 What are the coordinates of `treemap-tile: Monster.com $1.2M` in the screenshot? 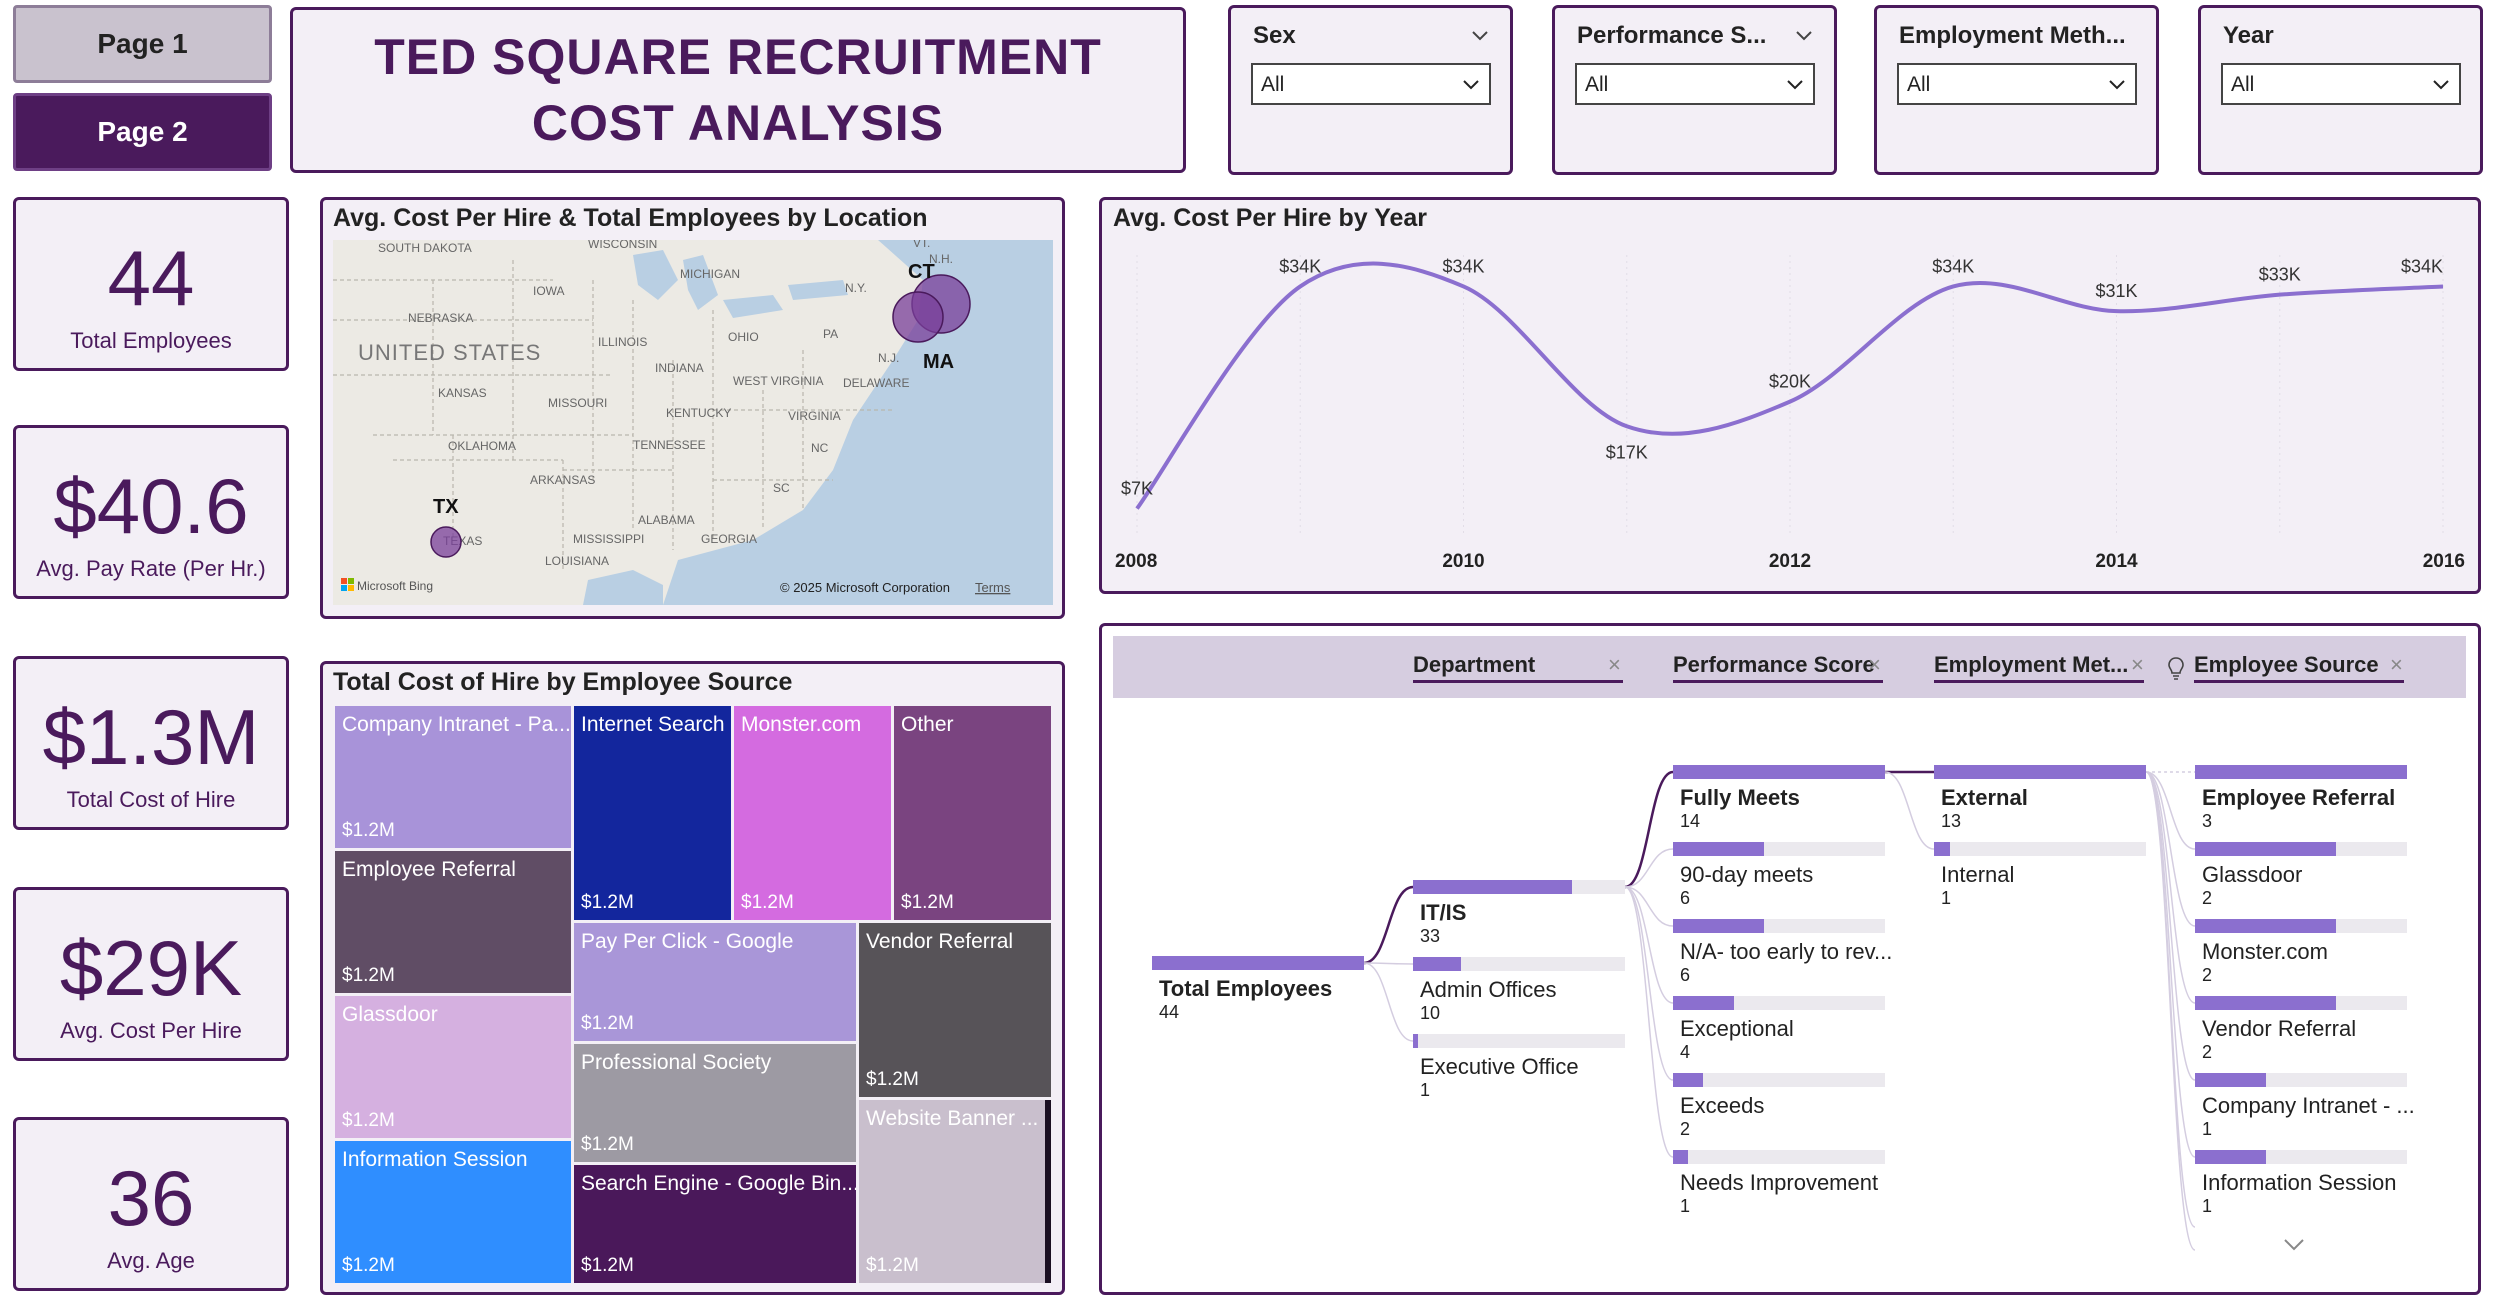 It's located at (812, 813).